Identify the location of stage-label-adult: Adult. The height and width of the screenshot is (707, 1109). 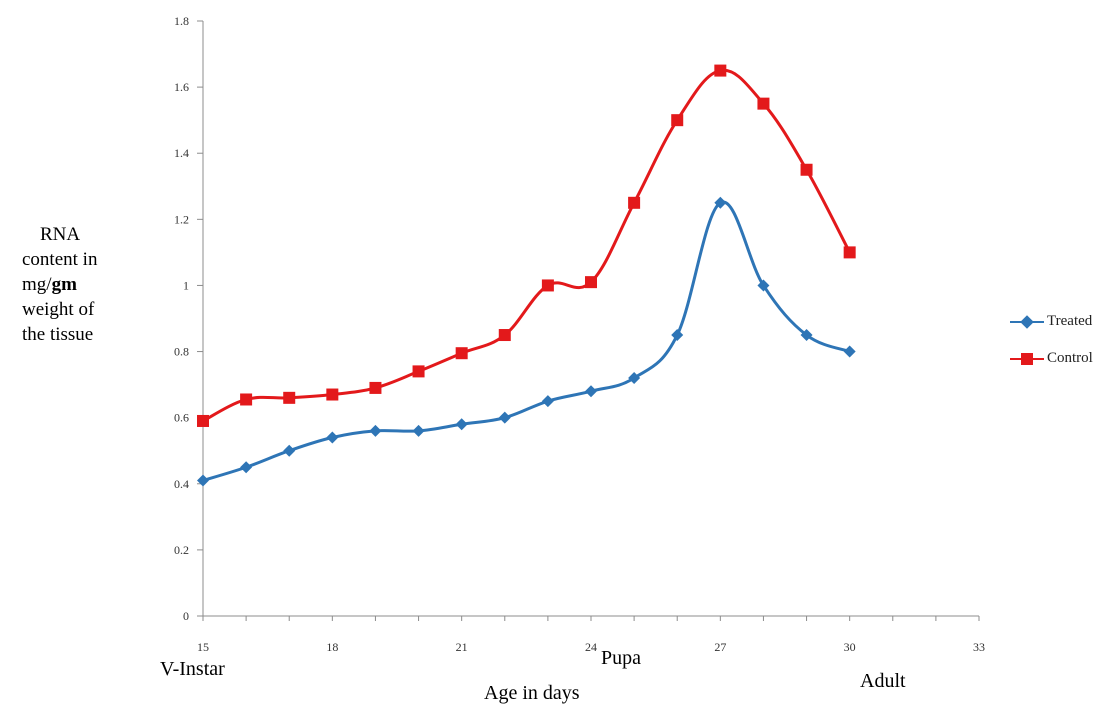
(883, 681).